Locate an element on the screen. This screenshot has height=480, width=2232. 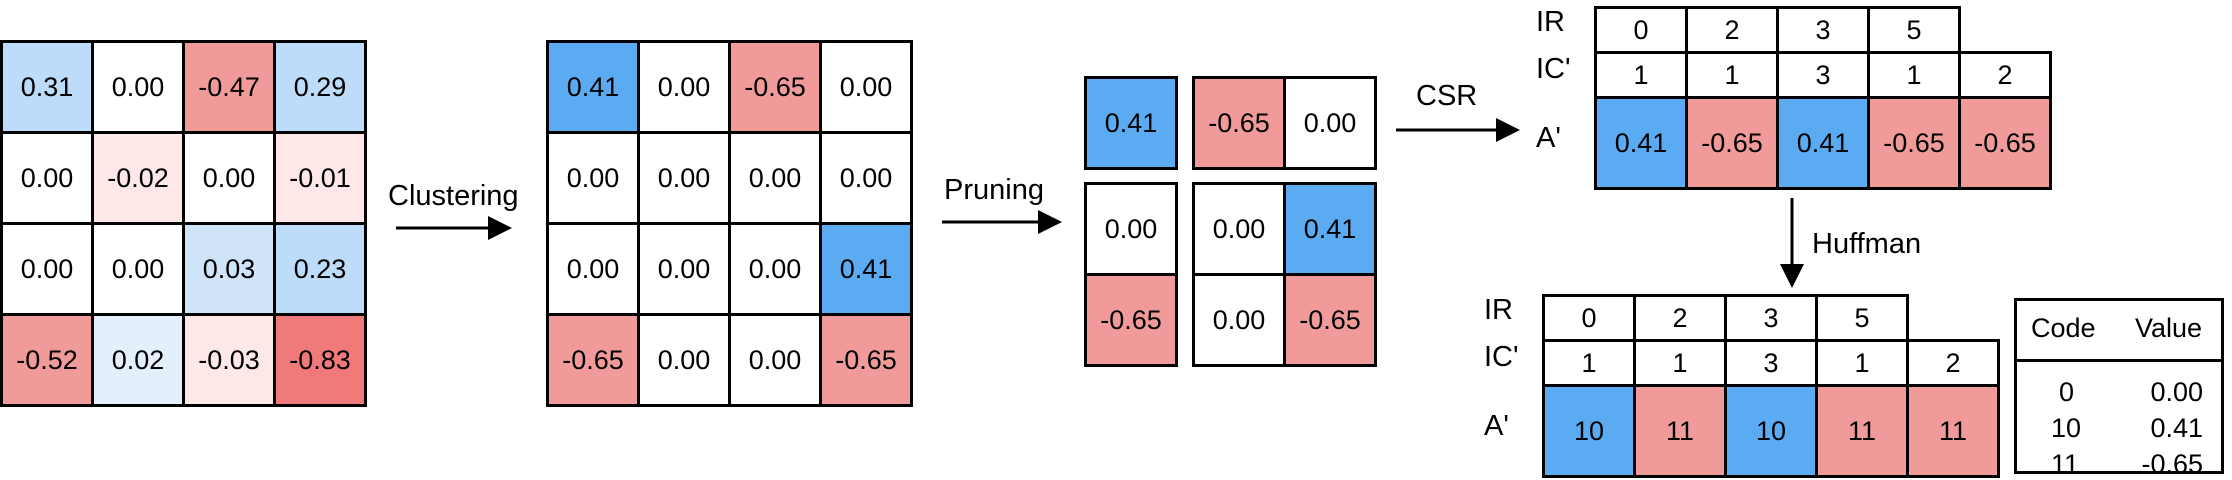
matrix-cell: 0.02 is located at coordinates (138, 360).